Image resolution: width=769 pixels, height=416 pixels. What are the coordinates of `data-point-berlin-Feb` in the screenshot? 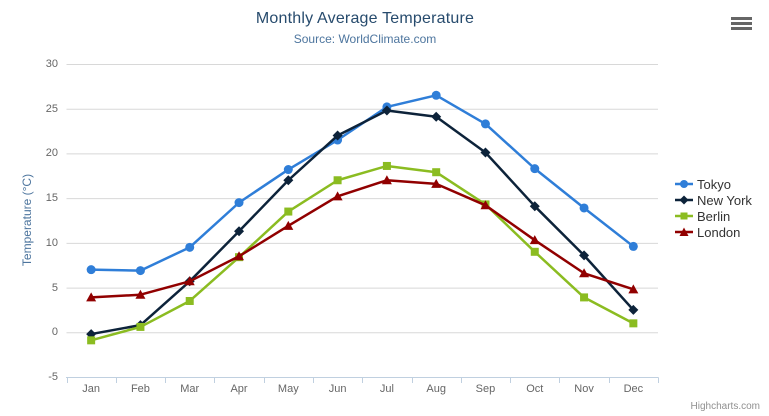 It's located at (140, 326).